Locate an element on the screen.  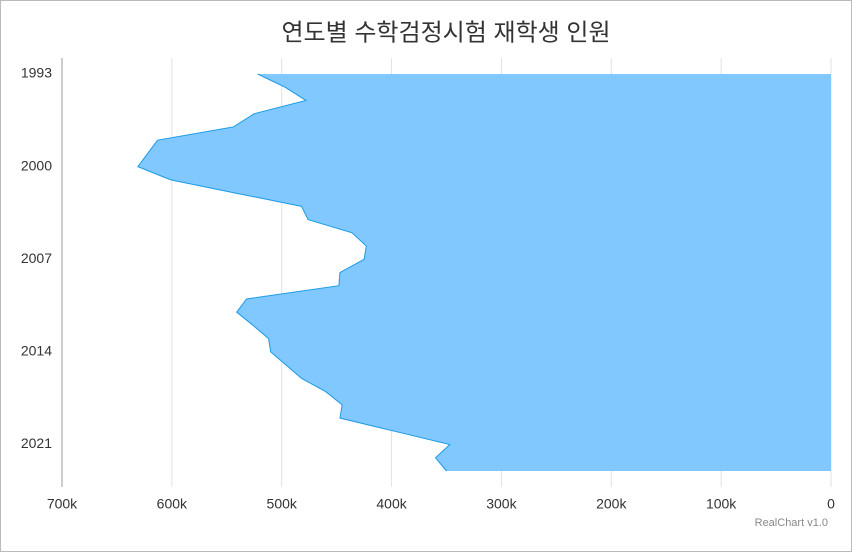
y-tick-label: 2000 is located at coordinates (36, 165).